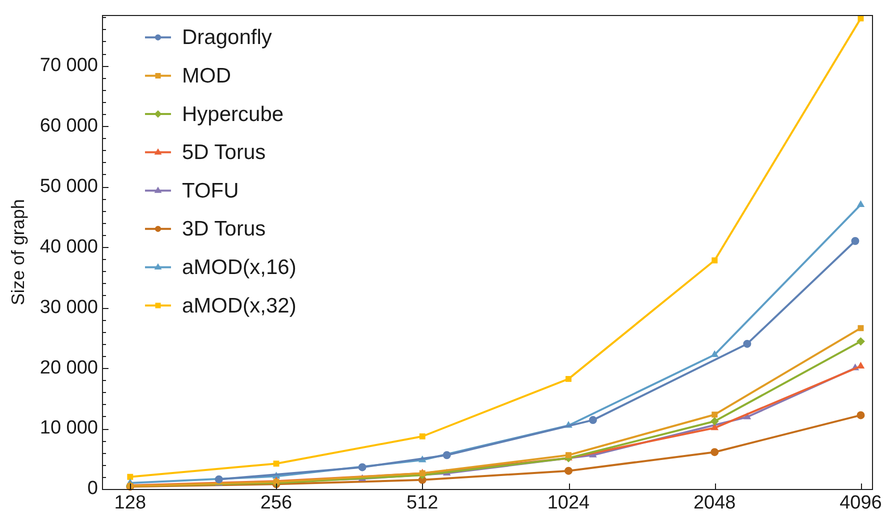 The height and width of the screenshot is (515, 885). I want to click on legend-label: aMOD(x,32), so click(239, 306).